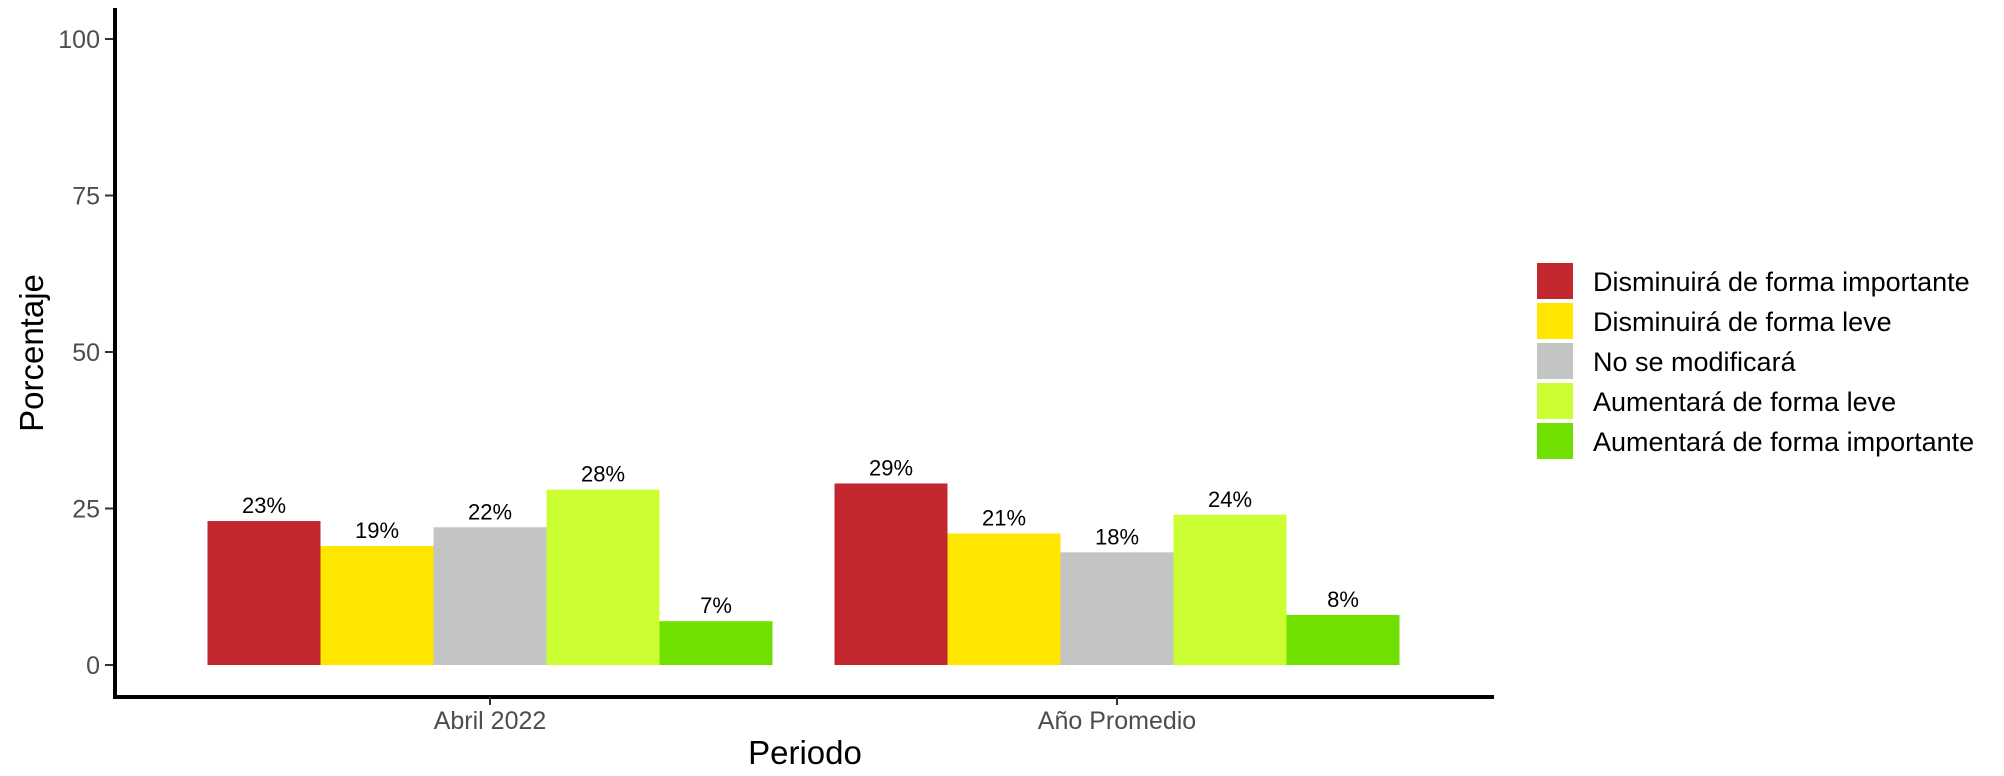 This screenshot has width=2004, height=776. I want to click on bar-value-label: 19%, so click(377, 530).